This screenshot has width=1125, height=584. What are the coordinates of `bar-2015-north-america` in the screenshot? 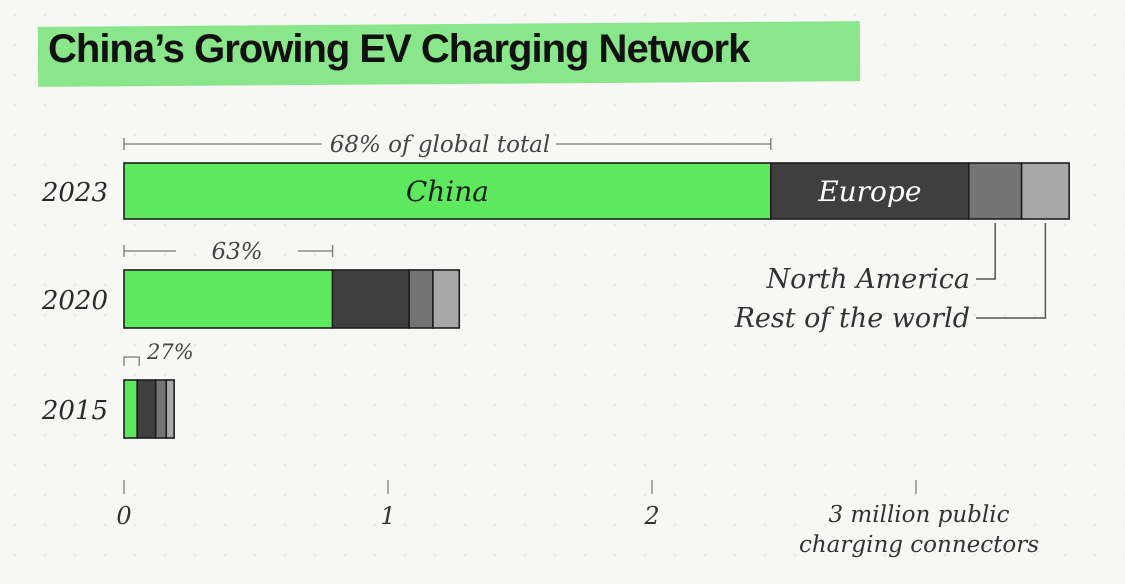 It's located at (161, 409).